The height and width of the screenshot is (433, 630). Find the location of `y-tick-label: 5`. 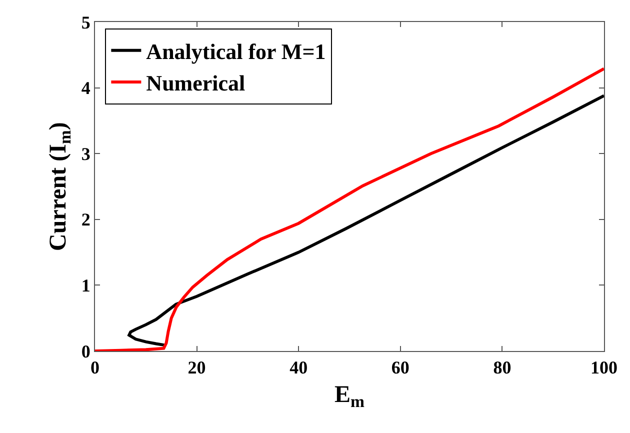

y-tick-label: 5 is located at coordinates (85, 22).